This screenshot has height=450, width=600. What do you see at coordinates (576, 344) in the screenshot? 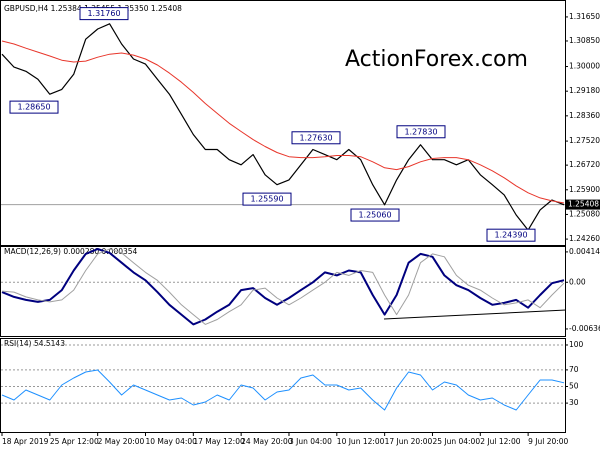
I see `y-tick-label: 100` at bounding box center [576, 344].